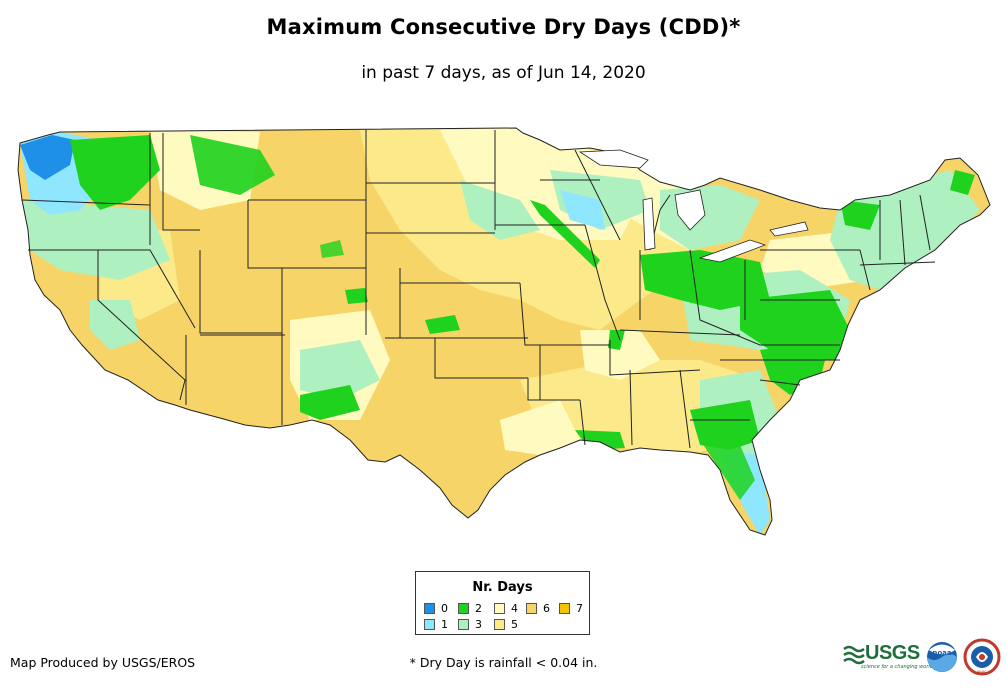 This screenshot has width=1007, height=691. What do you see at coordinates (470, 624) in the screenshot?
I see `legend-item-3: 3` at bounding box center [470, 624].